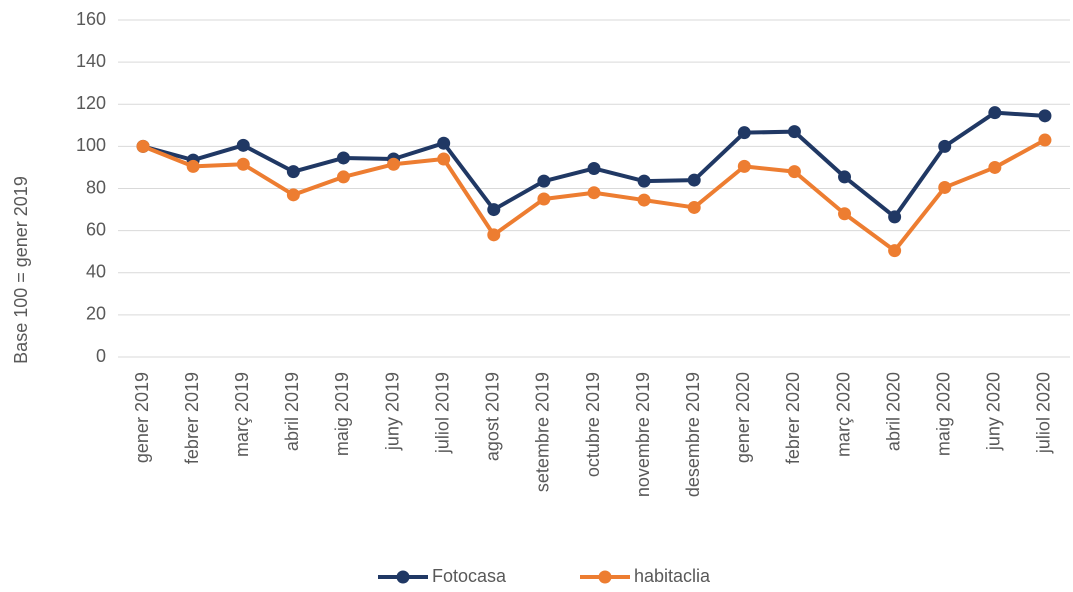 This screenshot has height=592, width=1073. What do you see at coordinates (1044, 413) in the screenshot?
I see `x-tick-label: juliol 2020` at bounding box center [1044, 413].